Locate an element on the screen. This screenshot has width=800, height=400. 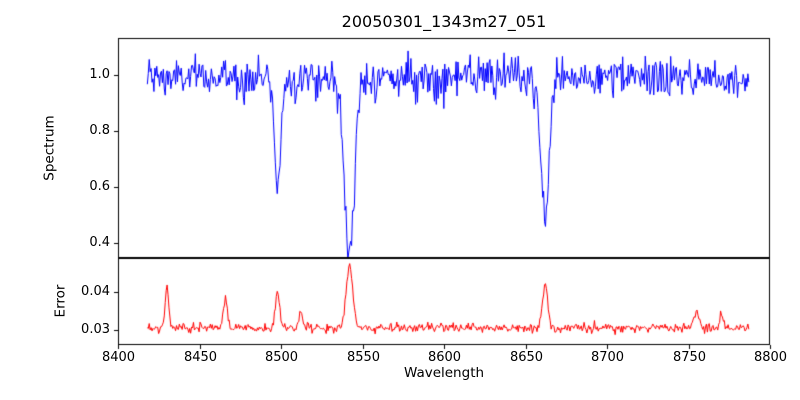
spectrum-y-axis-label: Spectrum is located at coordinates (49, 148).